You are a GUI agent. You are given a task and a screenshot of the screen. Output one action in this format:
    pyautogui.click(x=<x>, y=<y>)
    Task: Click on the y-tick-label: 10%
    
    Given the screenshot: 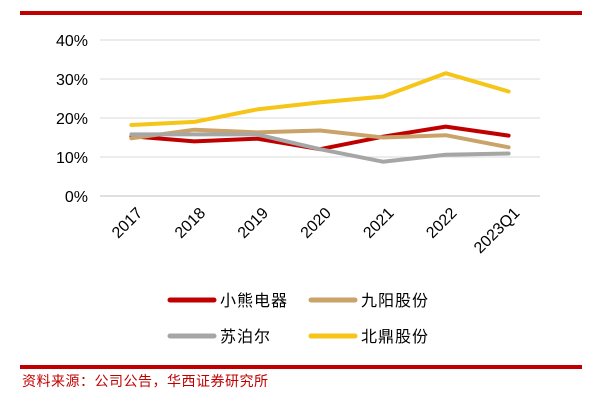 What is the action you would take?
    pyautogui.click(x=72, y=158)
    